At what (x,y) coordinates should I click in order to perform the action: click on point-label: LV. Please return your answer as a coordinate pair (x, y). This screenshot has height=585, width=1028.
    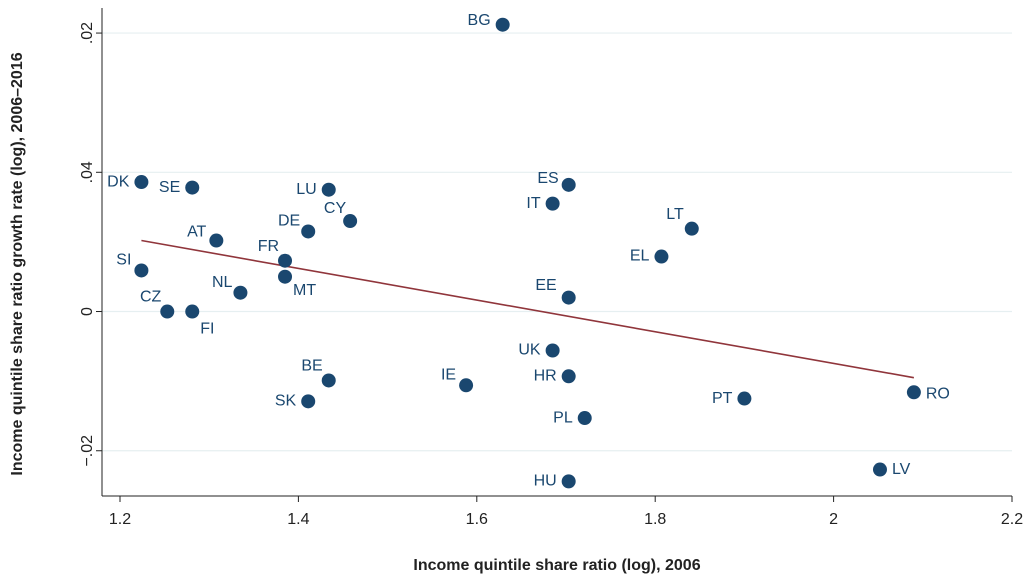
    Looking at the image, I should click on (901, 469).